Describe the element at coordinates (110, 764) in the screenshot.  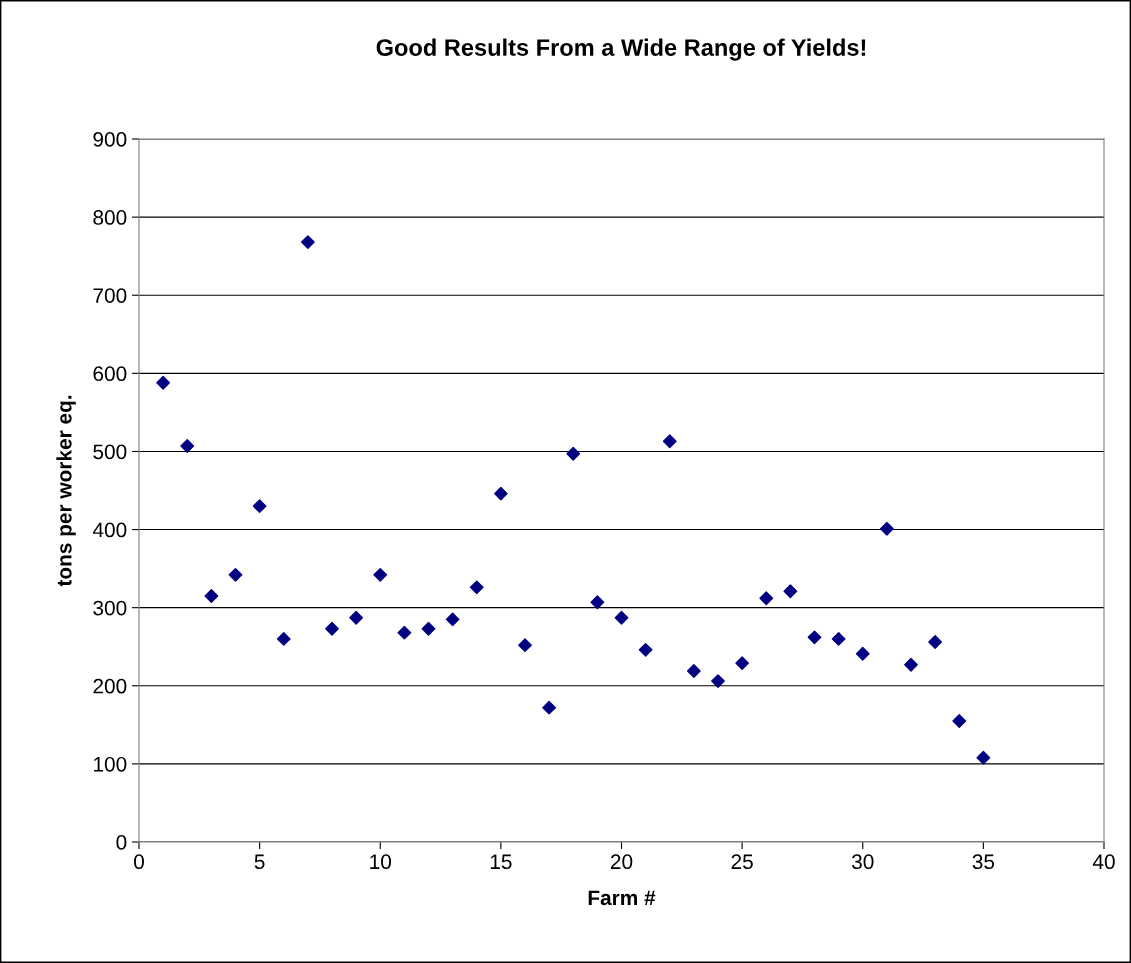
I see `y-tick-label: 100` at that location.